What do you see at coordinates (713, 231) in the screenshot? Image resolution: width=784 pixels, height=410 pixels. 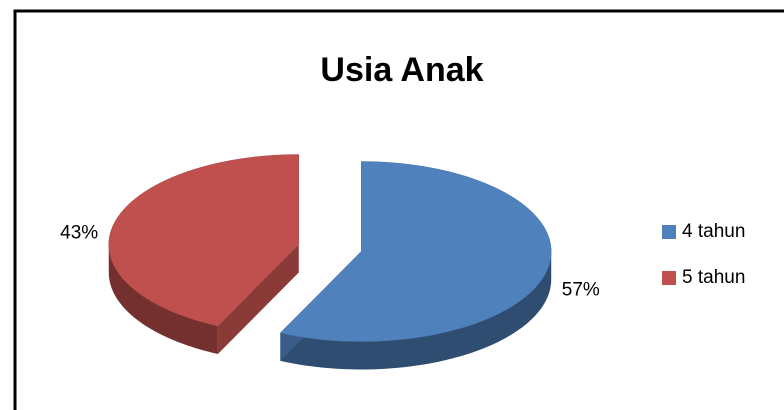 I see `legend-label: 4 tahun` at bounding box center [713, 231].